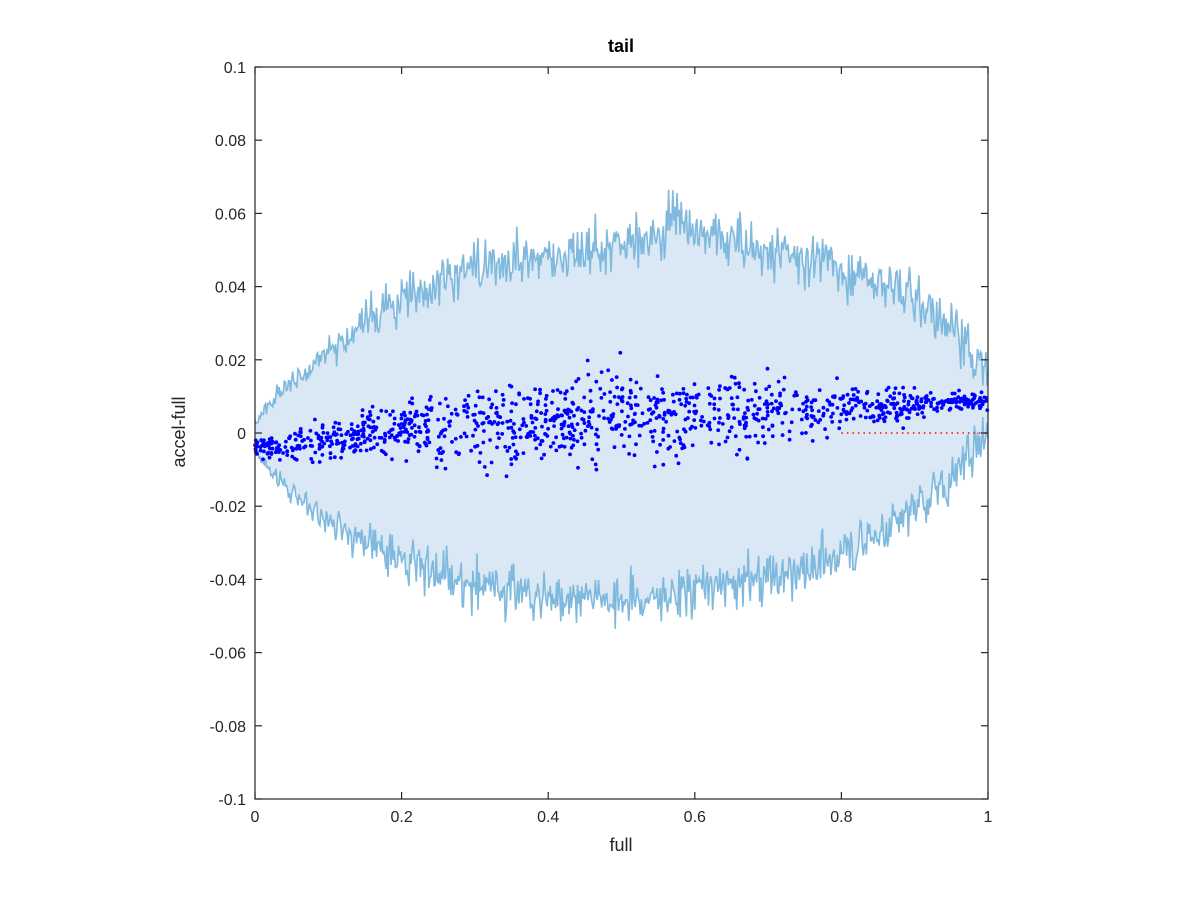 The height and width of the screenshot is (900, 1200). Describe the element at coordinates (621, 523) in the screenshot. I see `lower-envelope-line` at that location.